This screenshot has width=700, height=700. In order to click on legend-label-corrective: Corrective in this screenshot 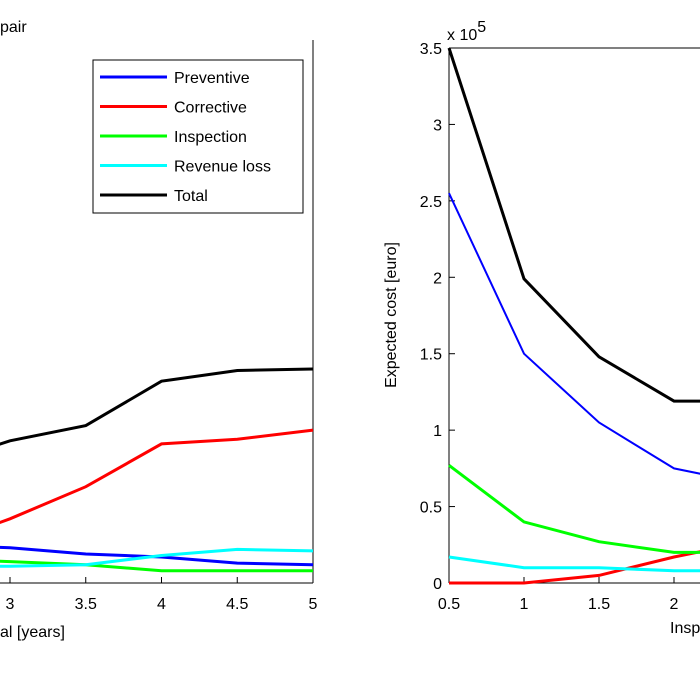, I will do `click(210, 108)`.